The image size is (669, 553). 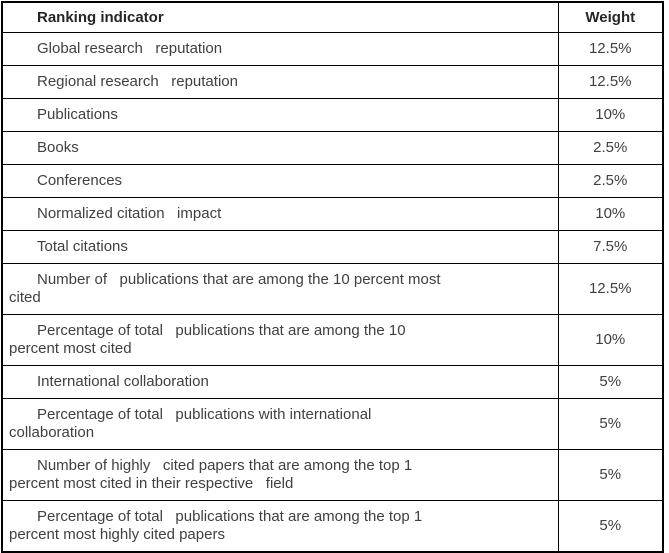 What do you see at coordinates (610, 17) in the screenshot?
I see `column-header-weight: Weight` at bounding box center [610, 17].